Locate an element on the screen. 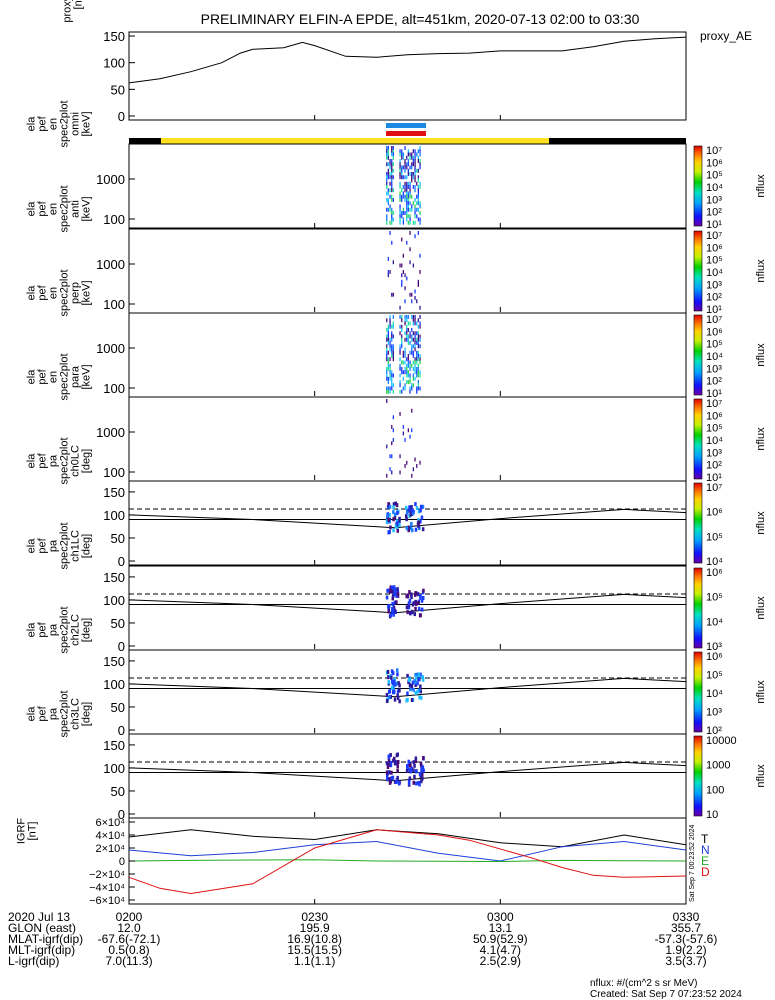 This screenshot has height=1000, width=775. loss-cone-solid-line is located at coordinates (407, 603).